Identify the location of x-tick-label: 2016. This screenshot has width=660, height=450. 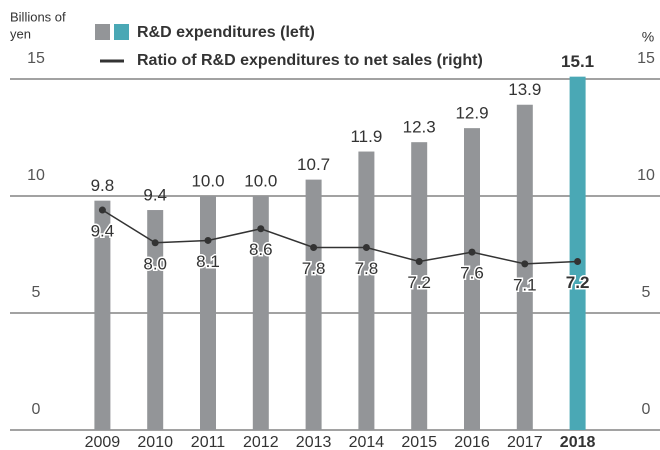
(472, 442).